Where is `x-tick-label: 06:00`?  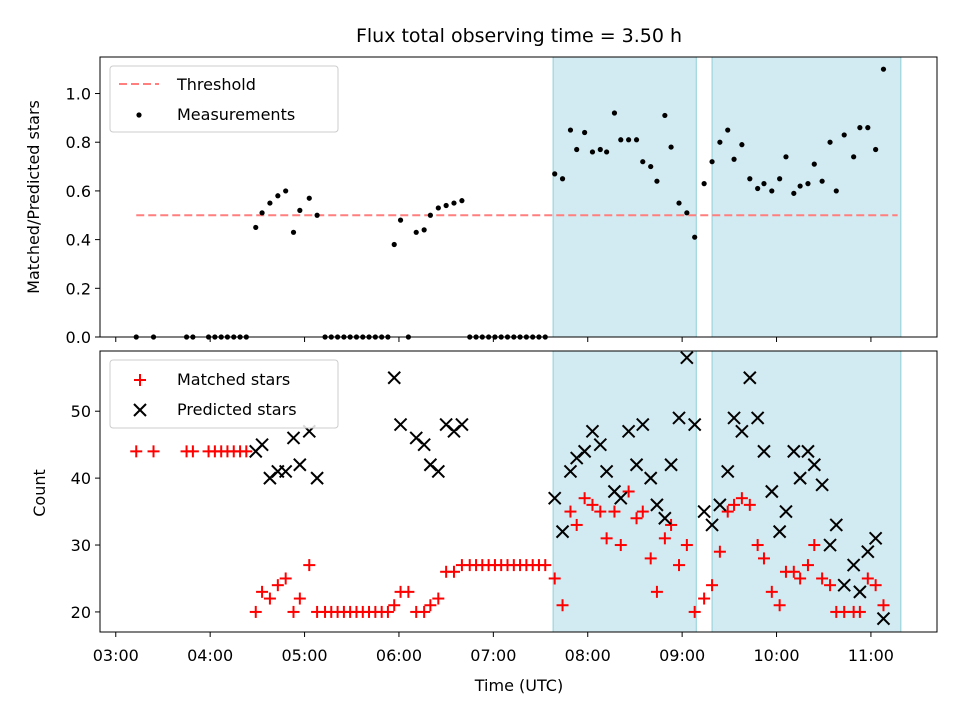 x-tick-label: 06:00 is located at coordinates (399, 655).